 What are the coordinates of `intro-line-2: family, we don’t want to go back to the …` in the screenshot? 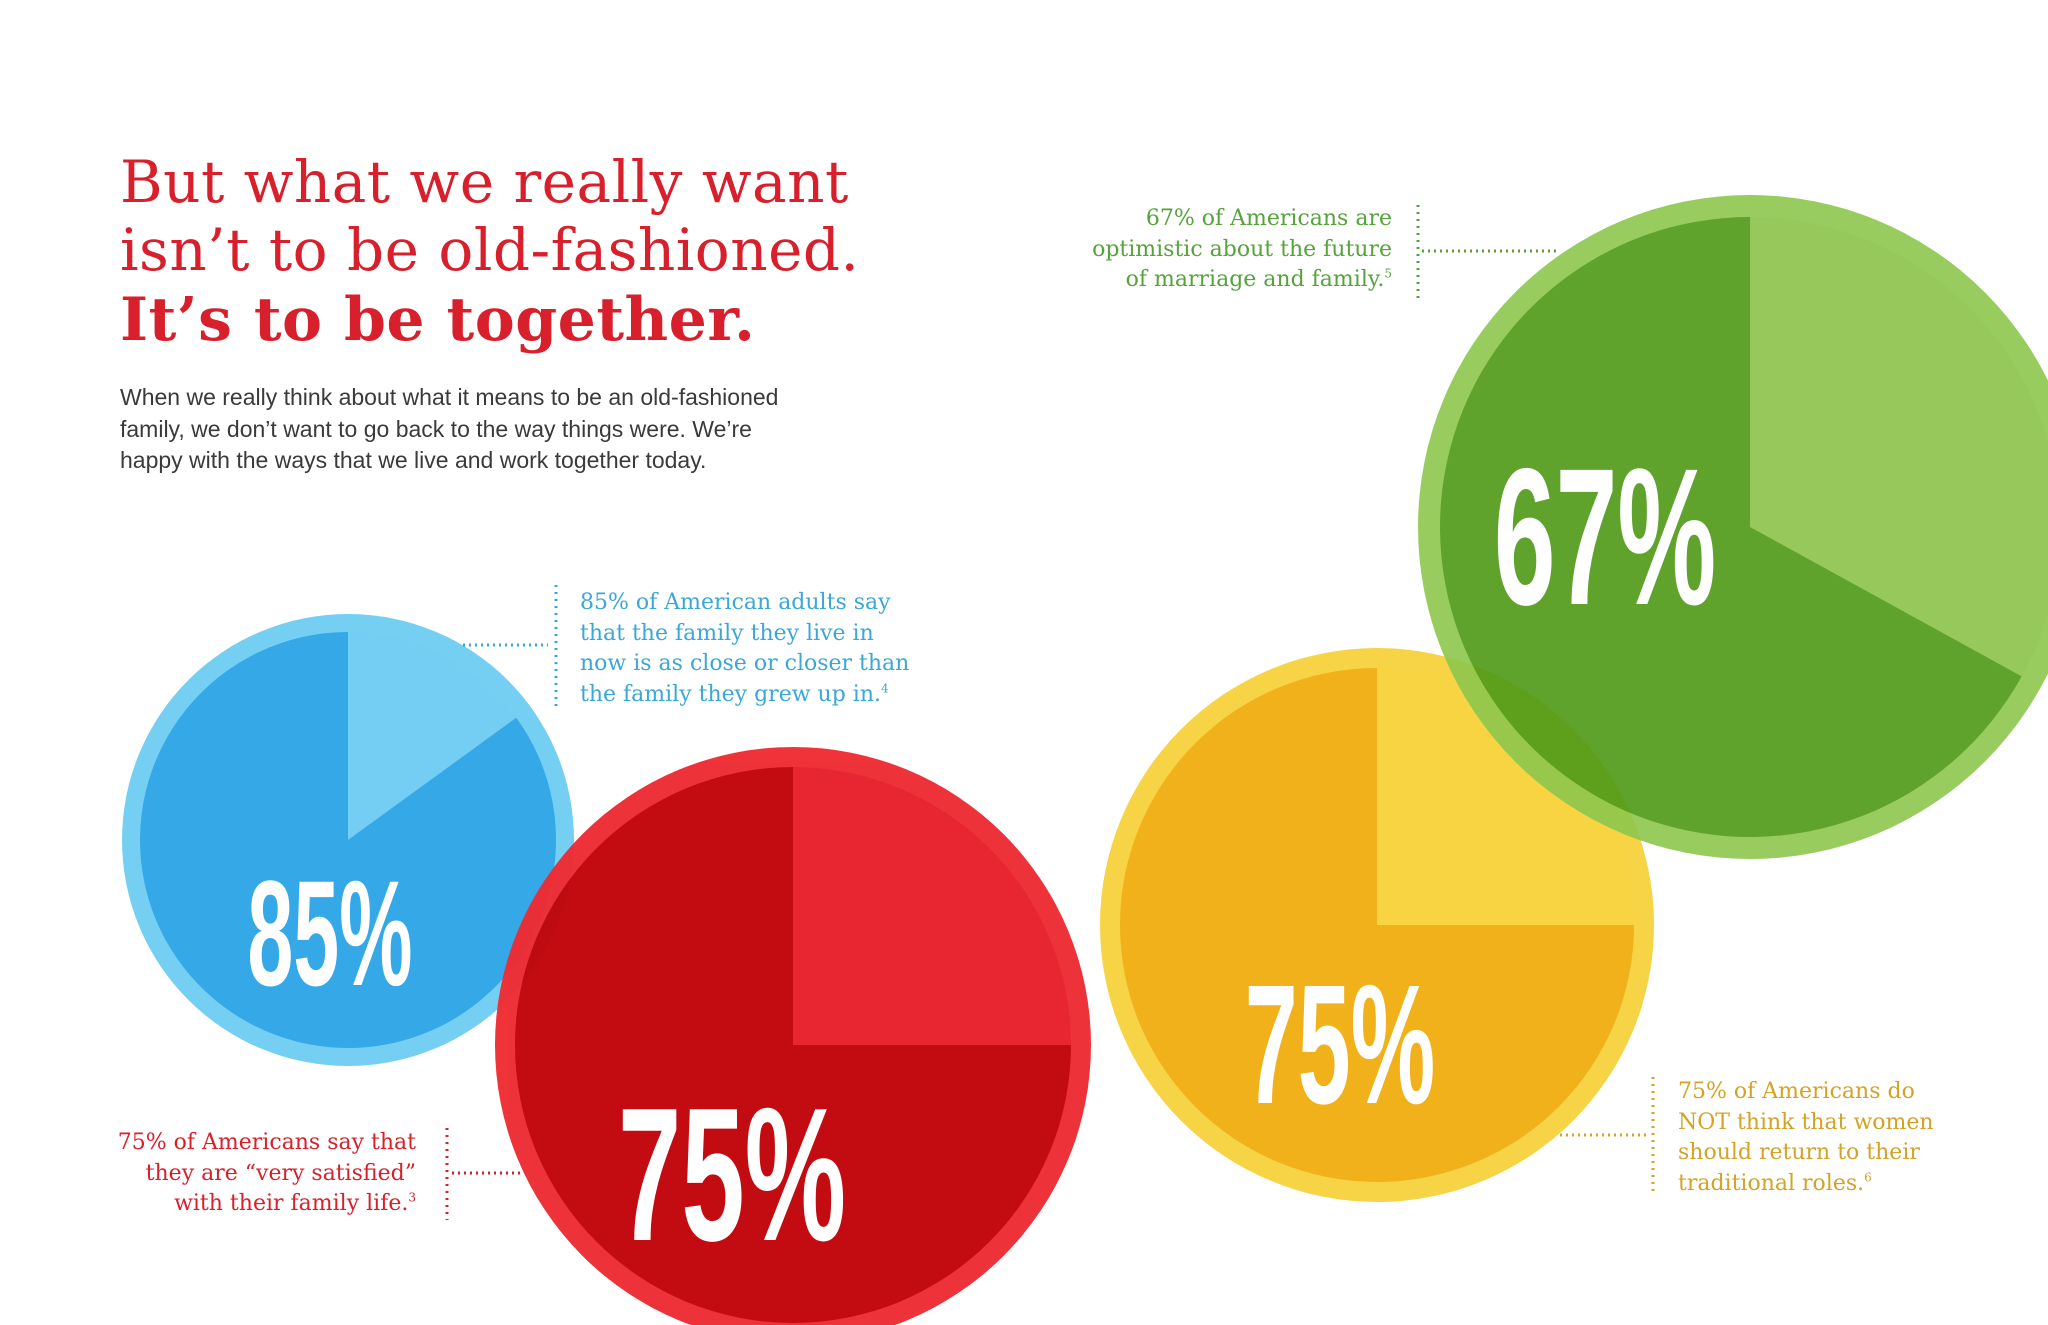 It's located at (436, 428).